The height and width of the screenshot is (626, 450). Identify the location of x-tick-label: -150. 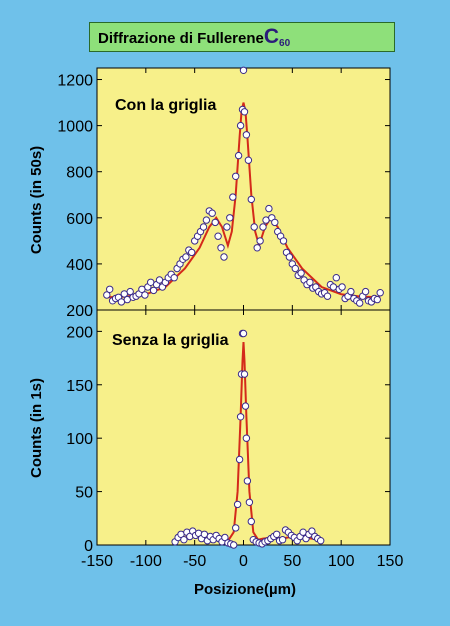
(97, 561).